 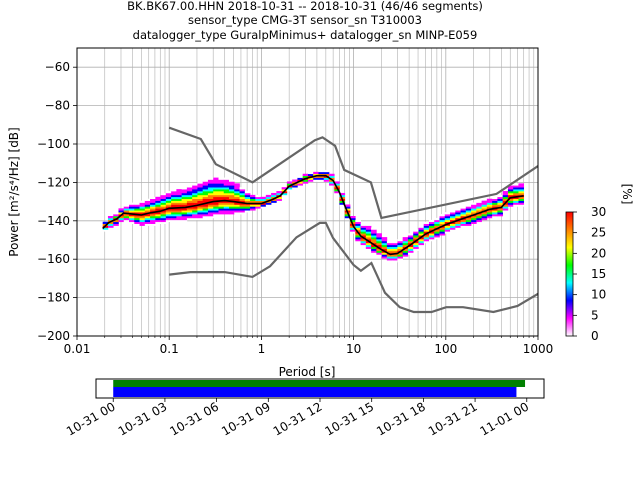 What do you see at coordinates (319, 388) in the screenshot?
I see `coverage-bars` at bounding box center [319, 388].